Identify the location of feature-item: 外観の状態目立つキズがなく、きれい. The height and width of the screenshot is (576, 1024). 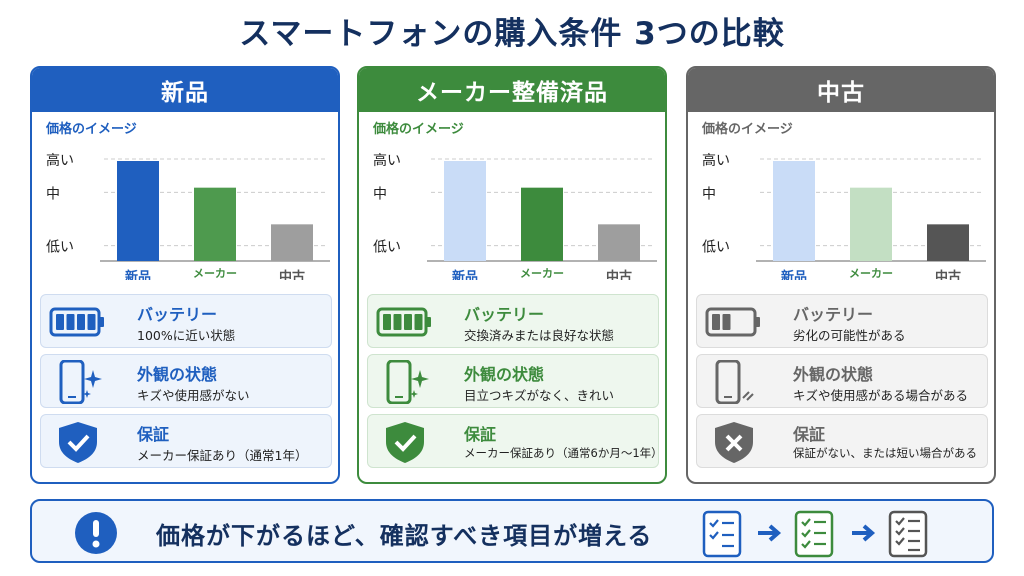
(513, 381).